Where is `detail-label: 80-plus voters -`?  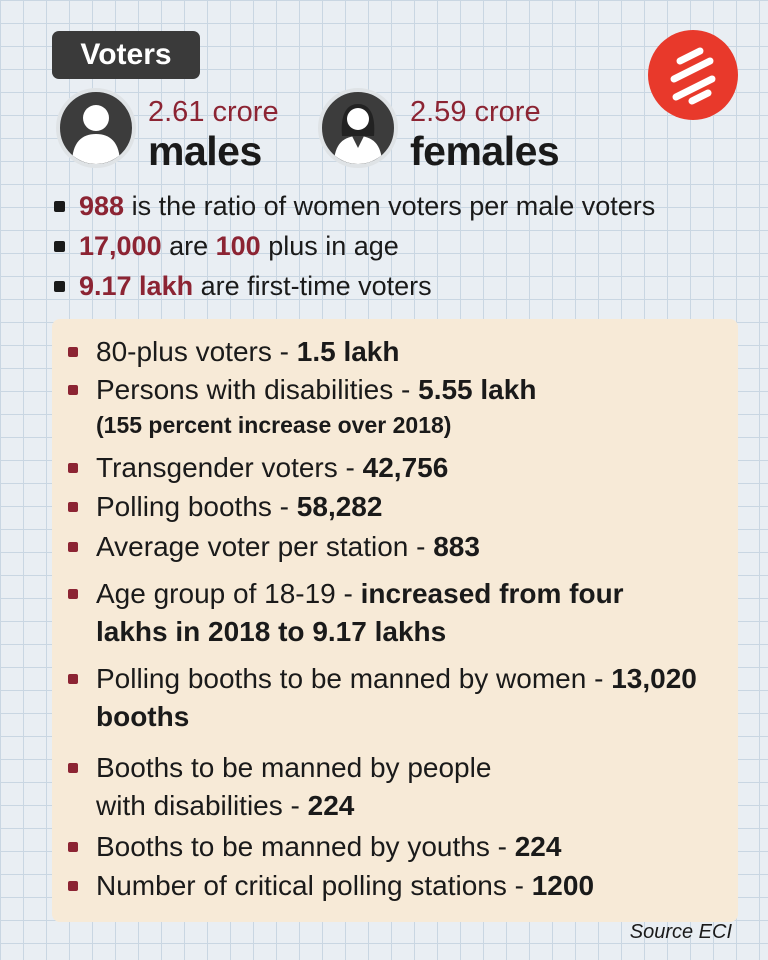 detail-label: 80-plus voters - is located at coordinates (196, 351).